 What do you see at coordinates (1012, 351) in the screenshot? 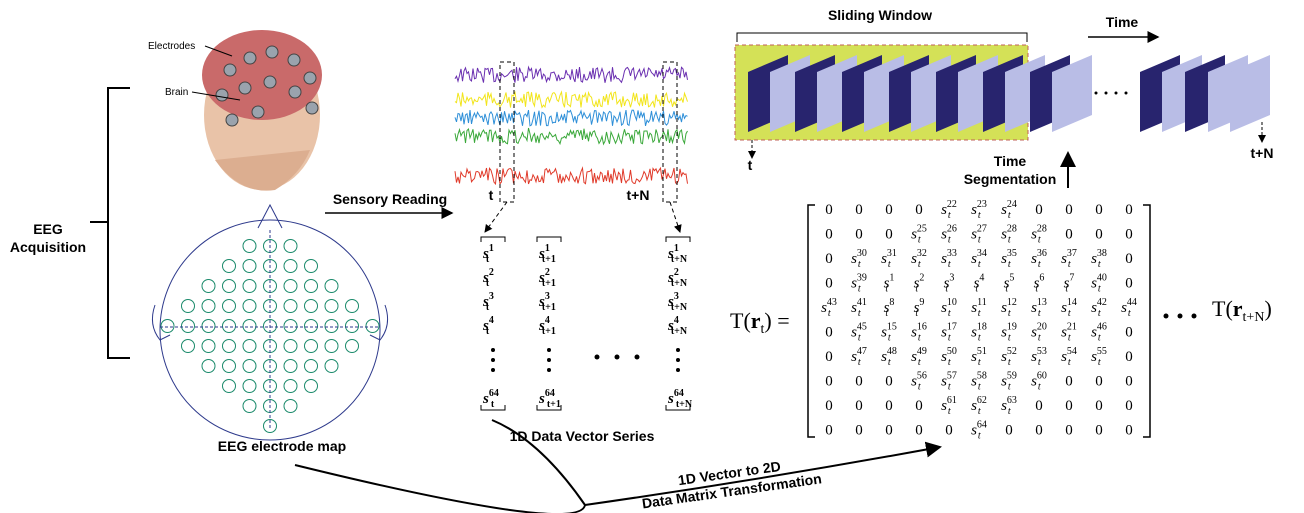
I see `text: 52` at bounding box center [1012, 351].